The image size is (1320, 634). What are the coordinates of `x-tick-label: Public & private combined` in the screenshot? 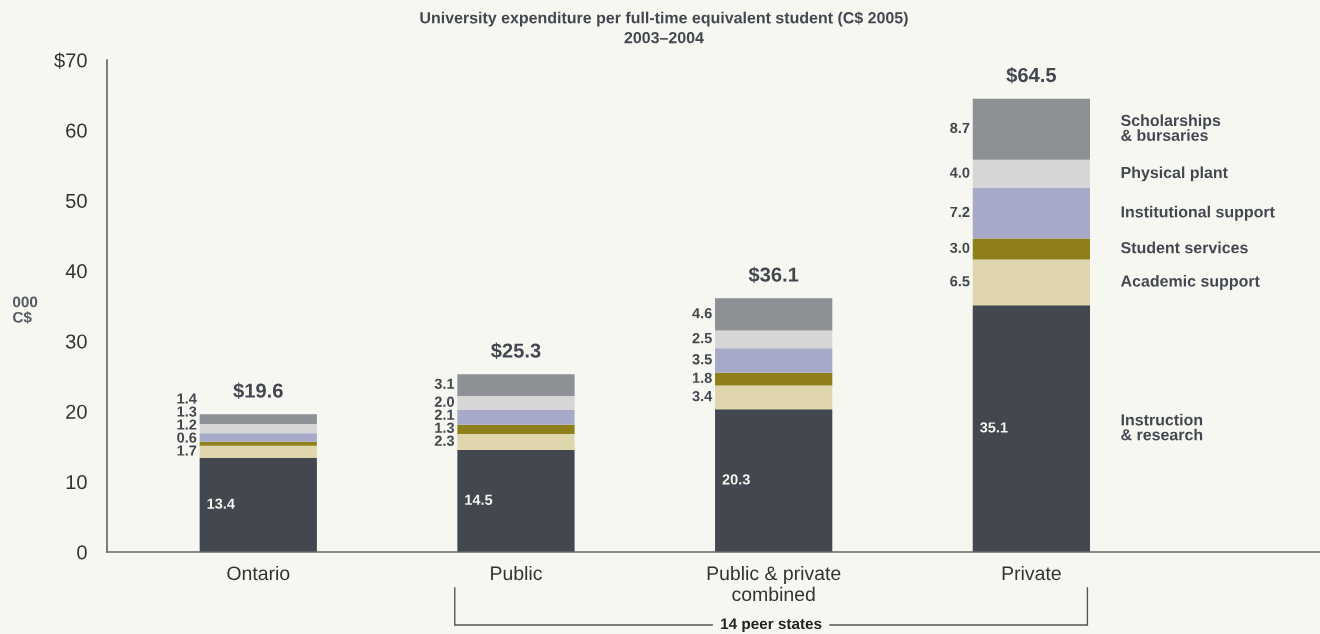 It's located at (774, 583).